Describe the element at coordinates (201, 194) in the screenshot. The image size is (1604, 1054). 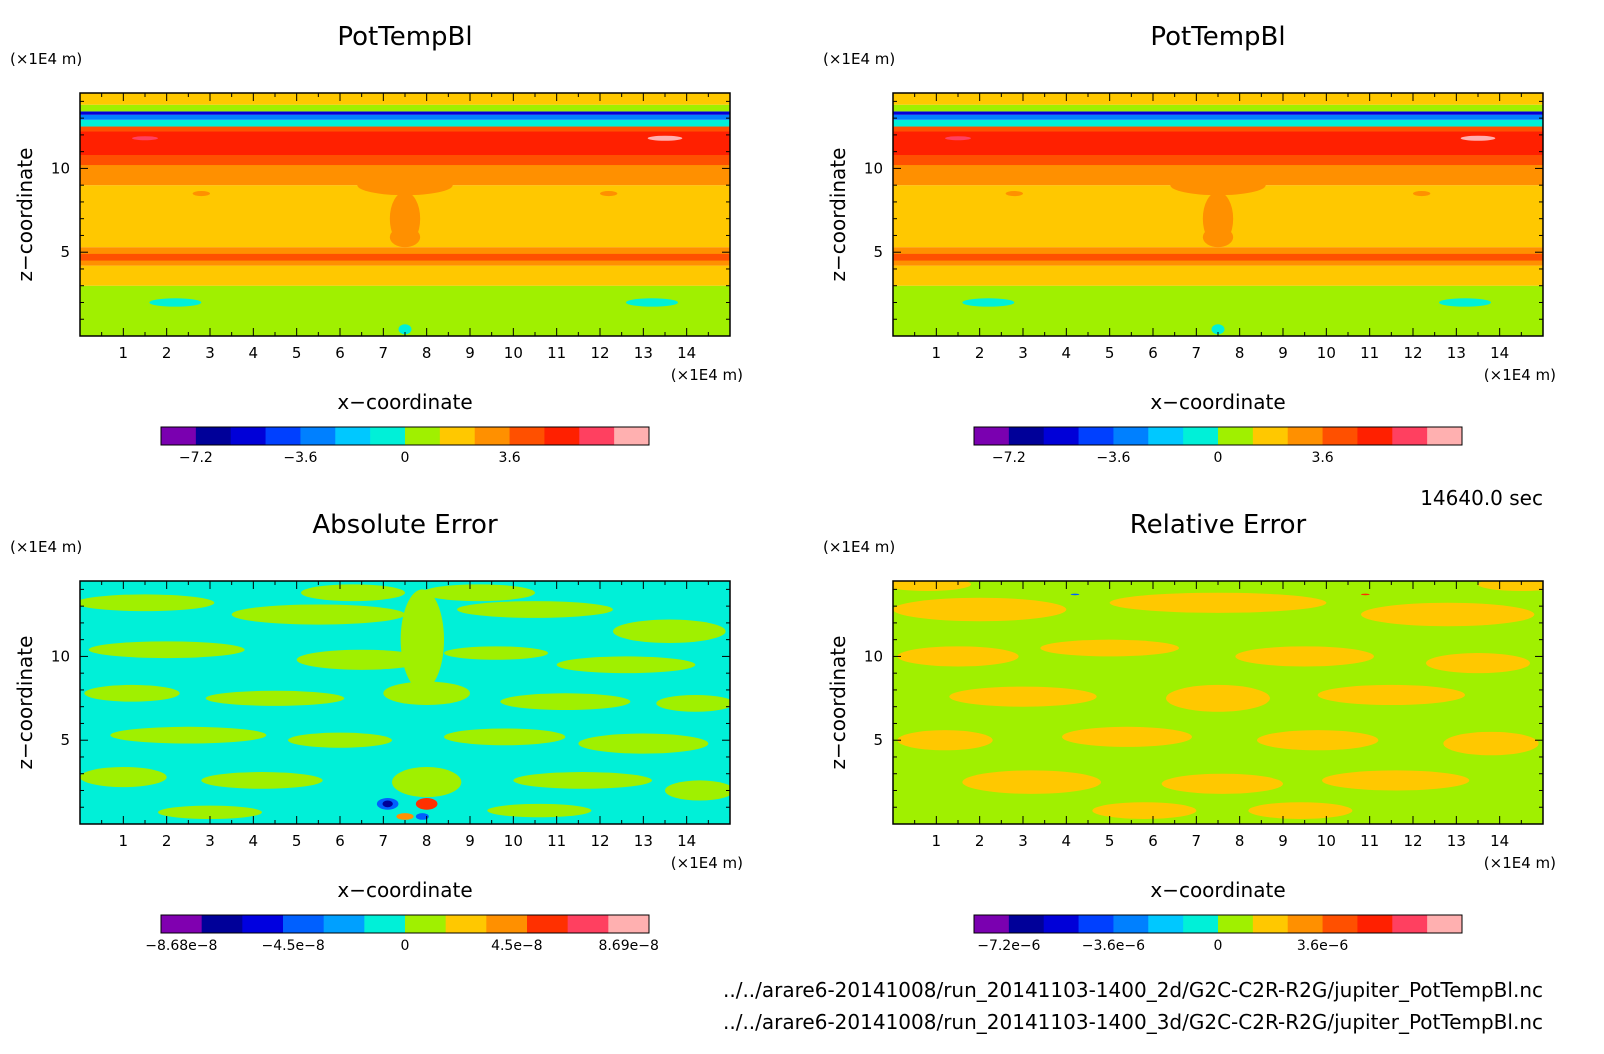
I see `contour-patch-left` at that location.